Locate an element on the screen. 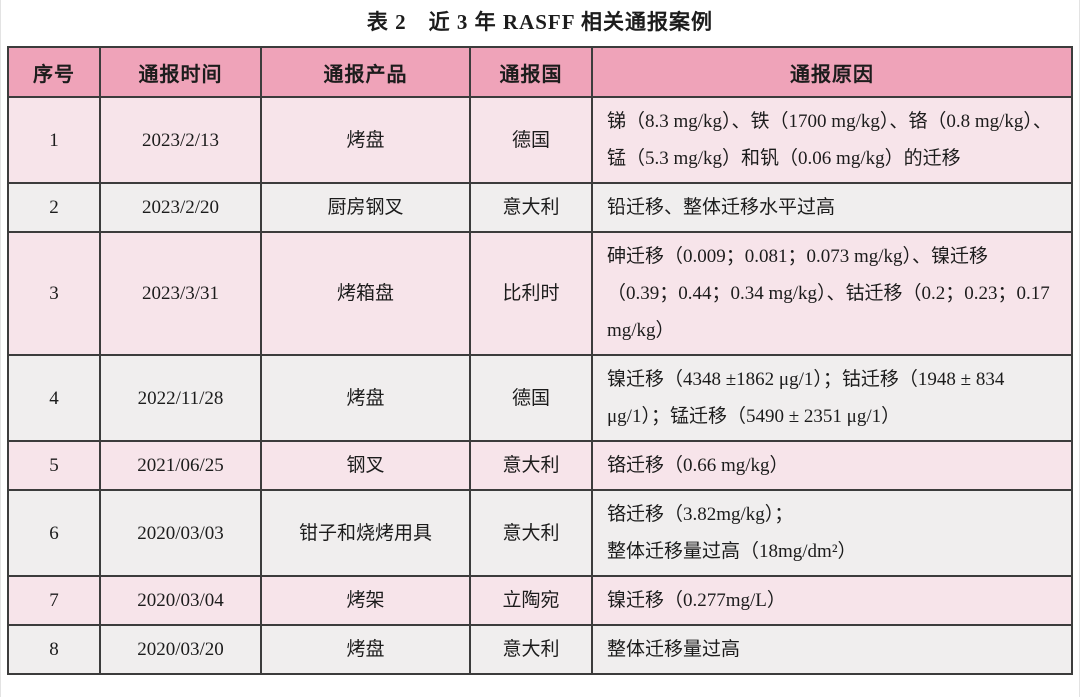 This screenshot has width=1080, height=697. notify-product-cell: 烤箱盘 is located at coordinates (365, 293).